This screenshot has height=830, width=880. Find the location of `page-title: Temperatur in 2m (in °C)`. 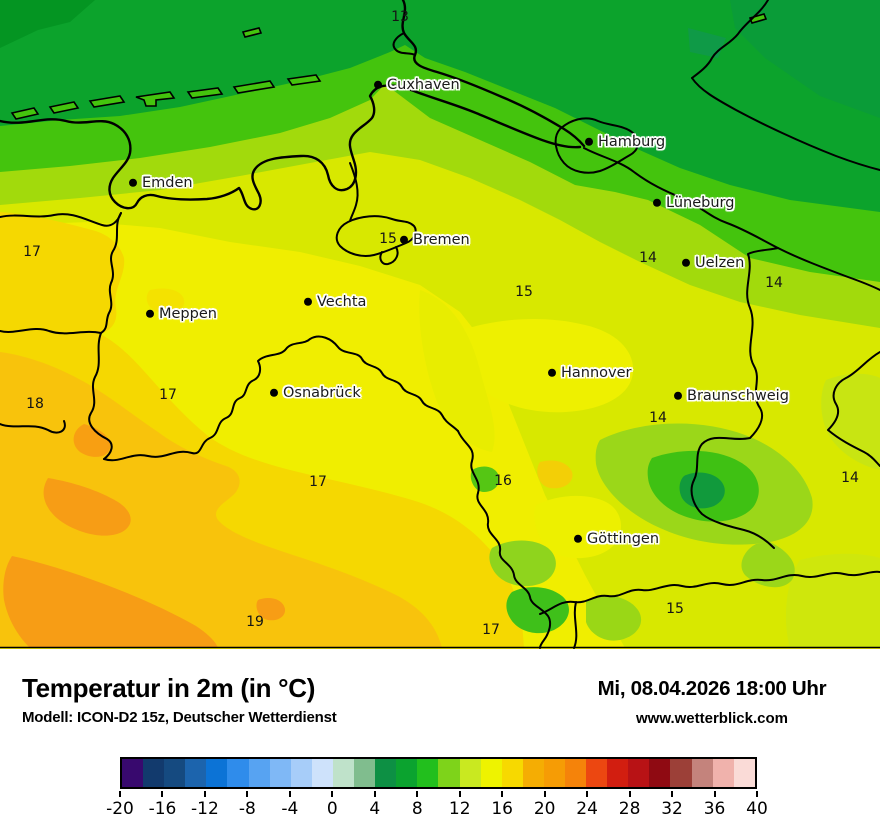

page-title: Temperatur in 2m (in °C) is located at coordinates (169, 688).